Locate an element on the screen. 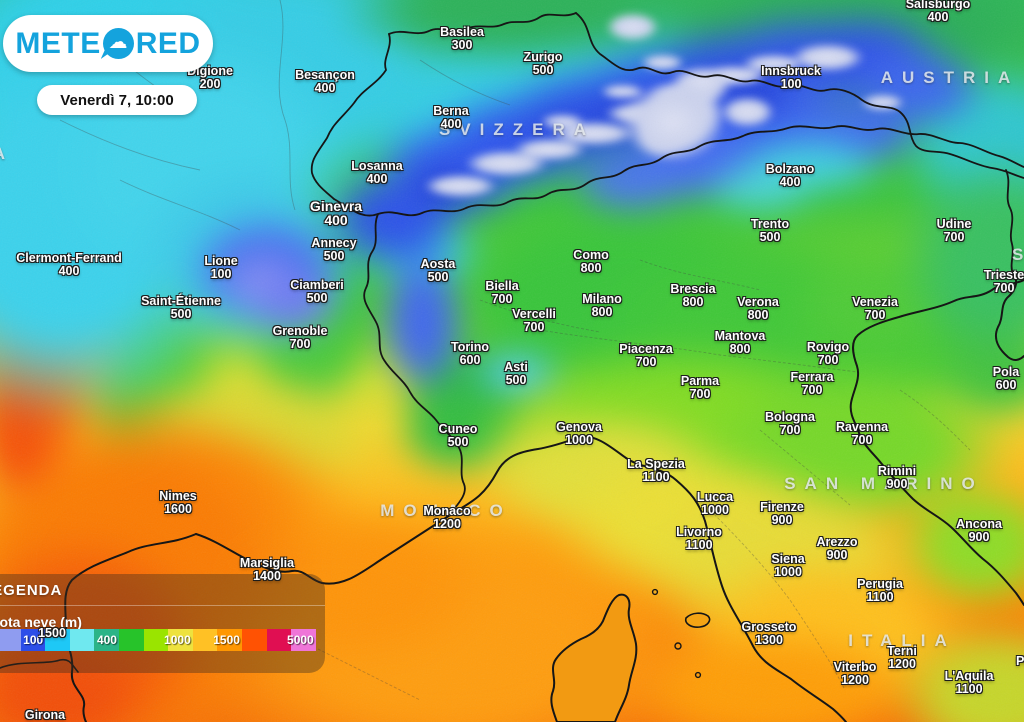  islet is located at coordinates (698, 675).